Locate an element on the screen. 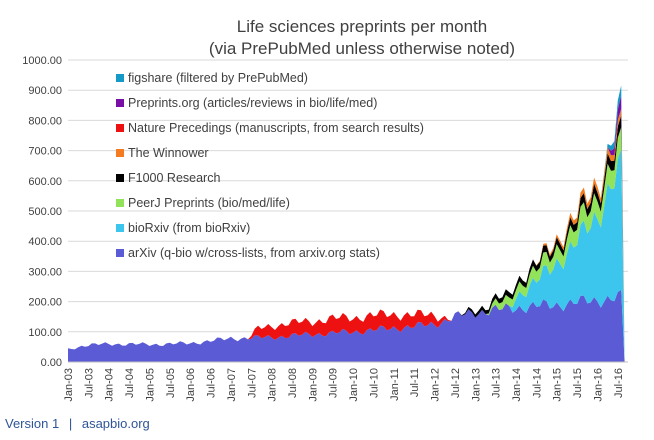 Image resolution: width=654 pixels, height=440 pixels. series-area-arxiv is located at coordinates (348, 325).